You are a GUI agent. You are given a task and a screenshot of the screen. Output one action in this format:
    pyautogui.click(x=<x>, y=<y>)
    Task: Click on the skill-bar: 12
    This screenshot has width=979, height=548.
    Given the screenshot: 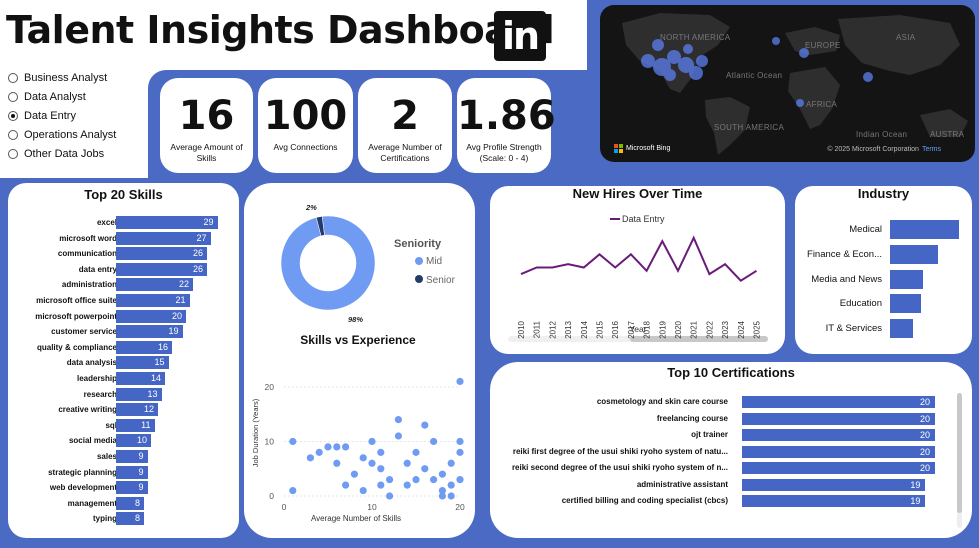 What is the action you would take?
    pyautogui.click(x=137, y=410)
    